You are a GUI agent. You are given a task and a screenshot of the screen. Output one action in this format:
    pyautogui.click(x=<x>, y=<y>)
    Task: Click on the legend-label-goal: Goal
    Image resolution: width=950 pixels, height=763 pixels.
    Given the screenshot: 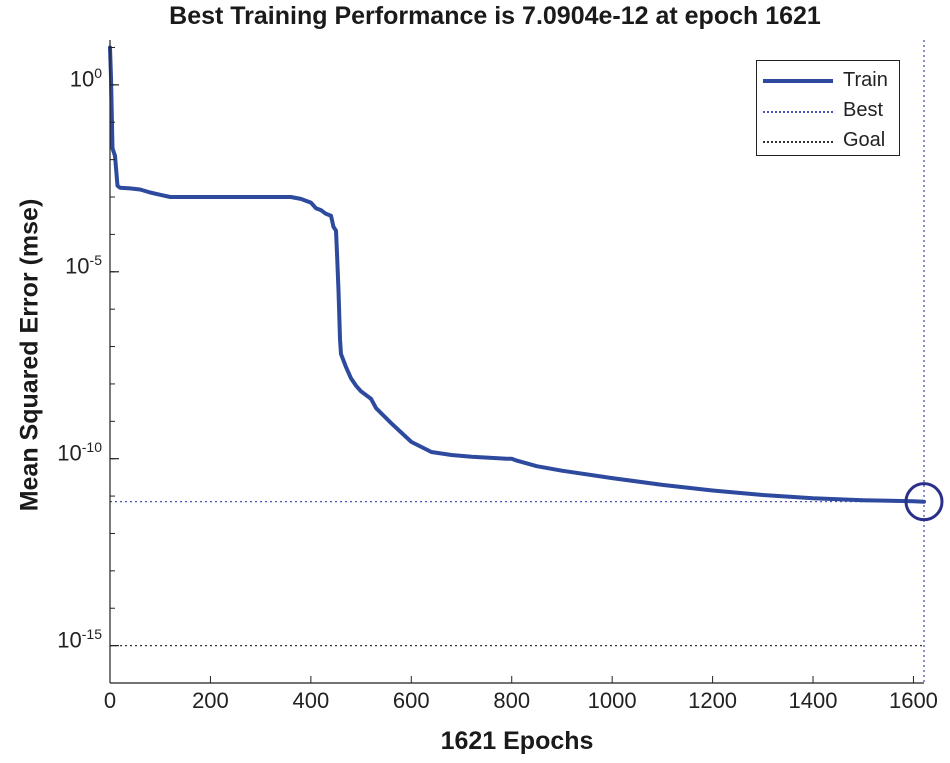 What is the action you would take?
    pyautogui.click(x=864, y=140)
    